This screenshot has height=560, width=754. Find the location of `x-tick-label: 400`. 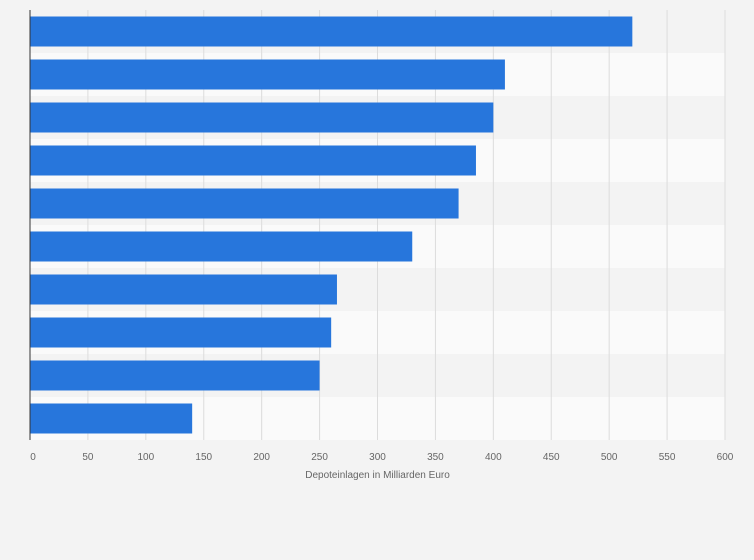

x-tick-label: 400 is located at coordinates (493, 457).